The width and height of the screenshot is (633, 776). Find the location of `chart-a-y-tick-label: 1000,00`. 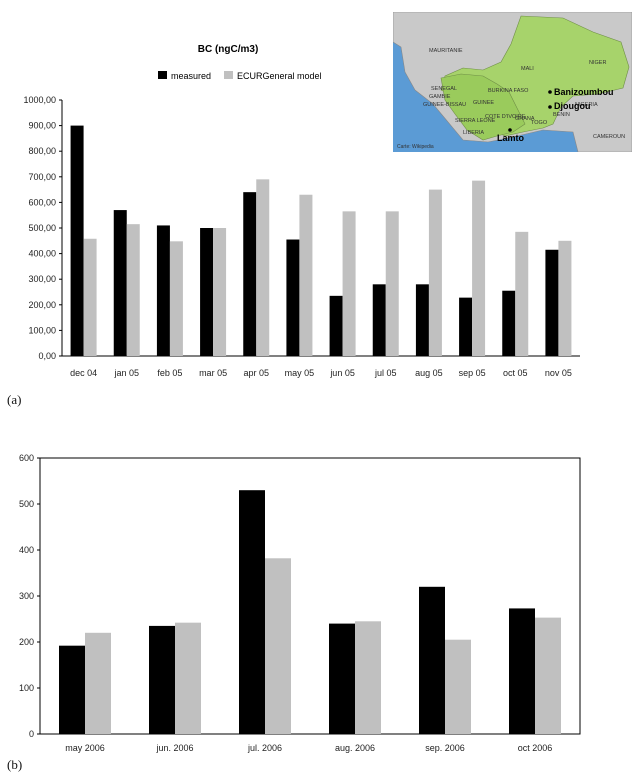

chart-a-y-tick-label: 1000,00 is located at coordinates (39, 100).